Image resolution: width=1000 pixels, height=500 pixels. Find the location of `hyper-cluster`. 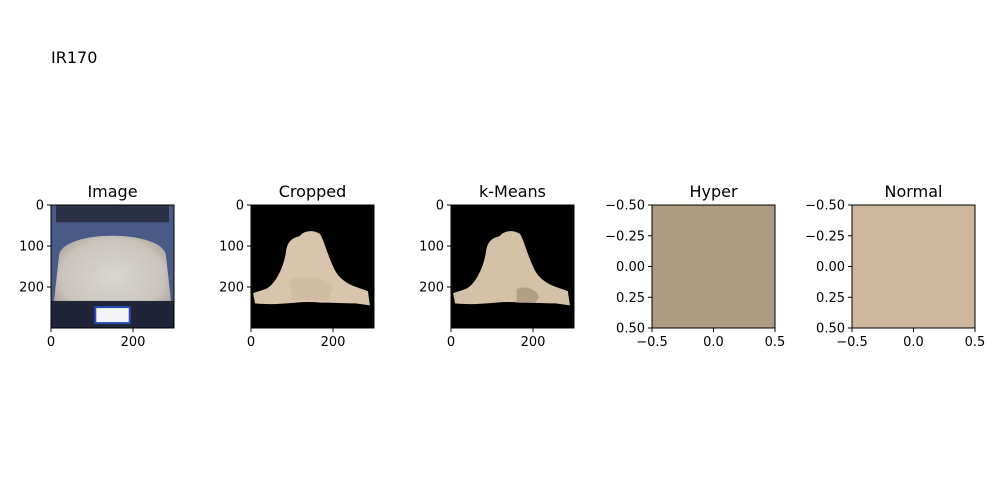

hyper-cluster is located at coordinates (528, 295).